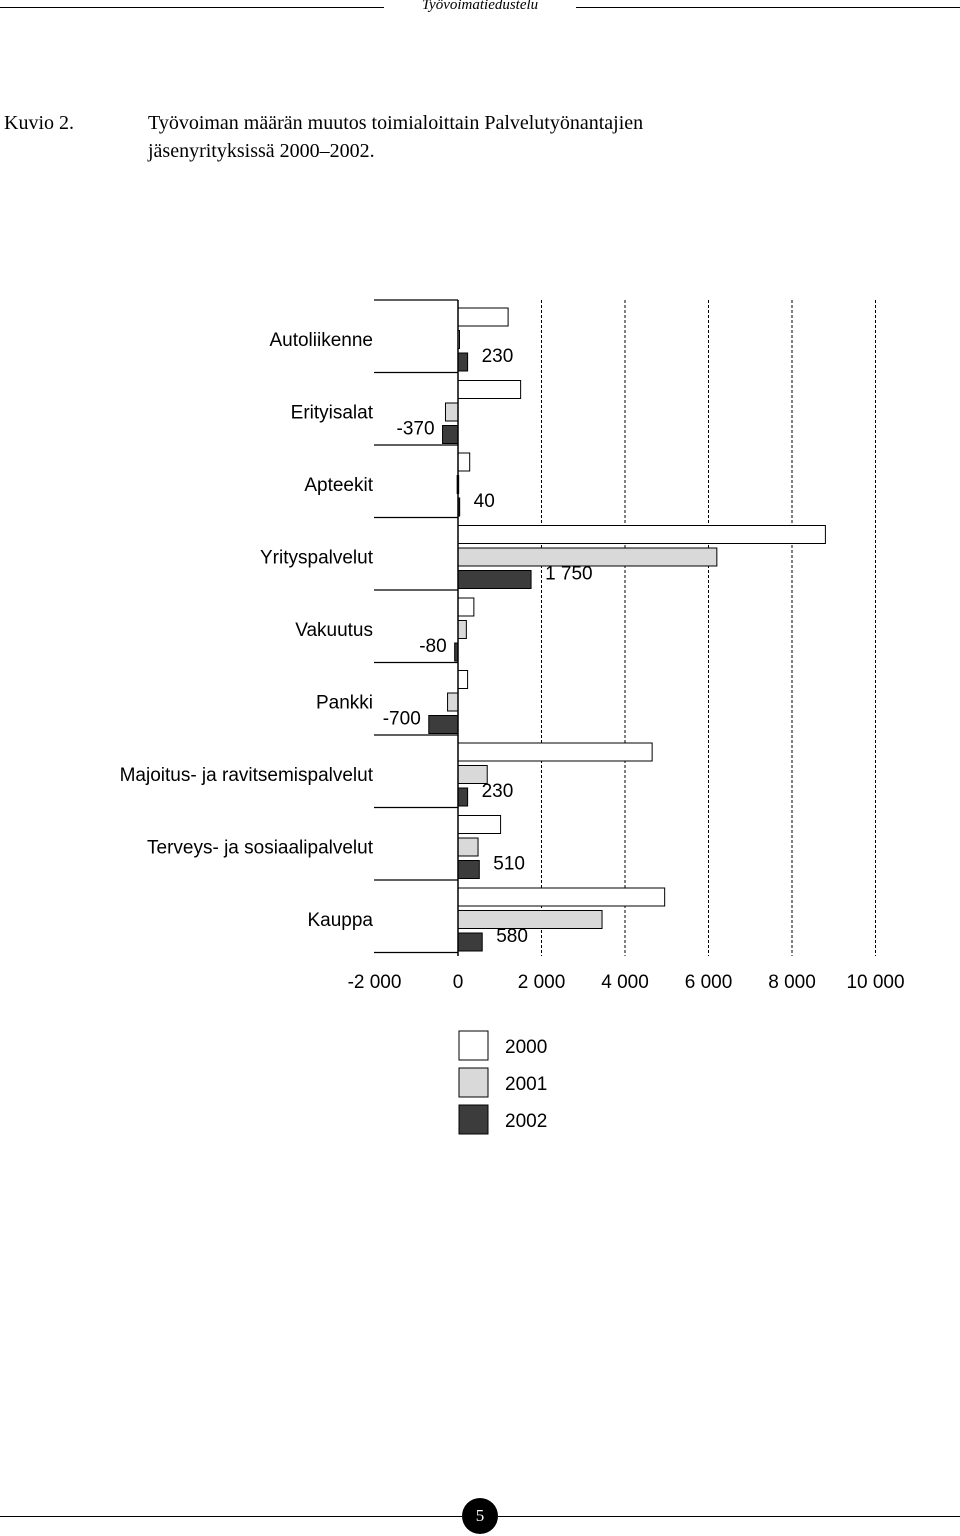  I want to click on category-label-3: Yrityspalvelut, so click(317, 558).